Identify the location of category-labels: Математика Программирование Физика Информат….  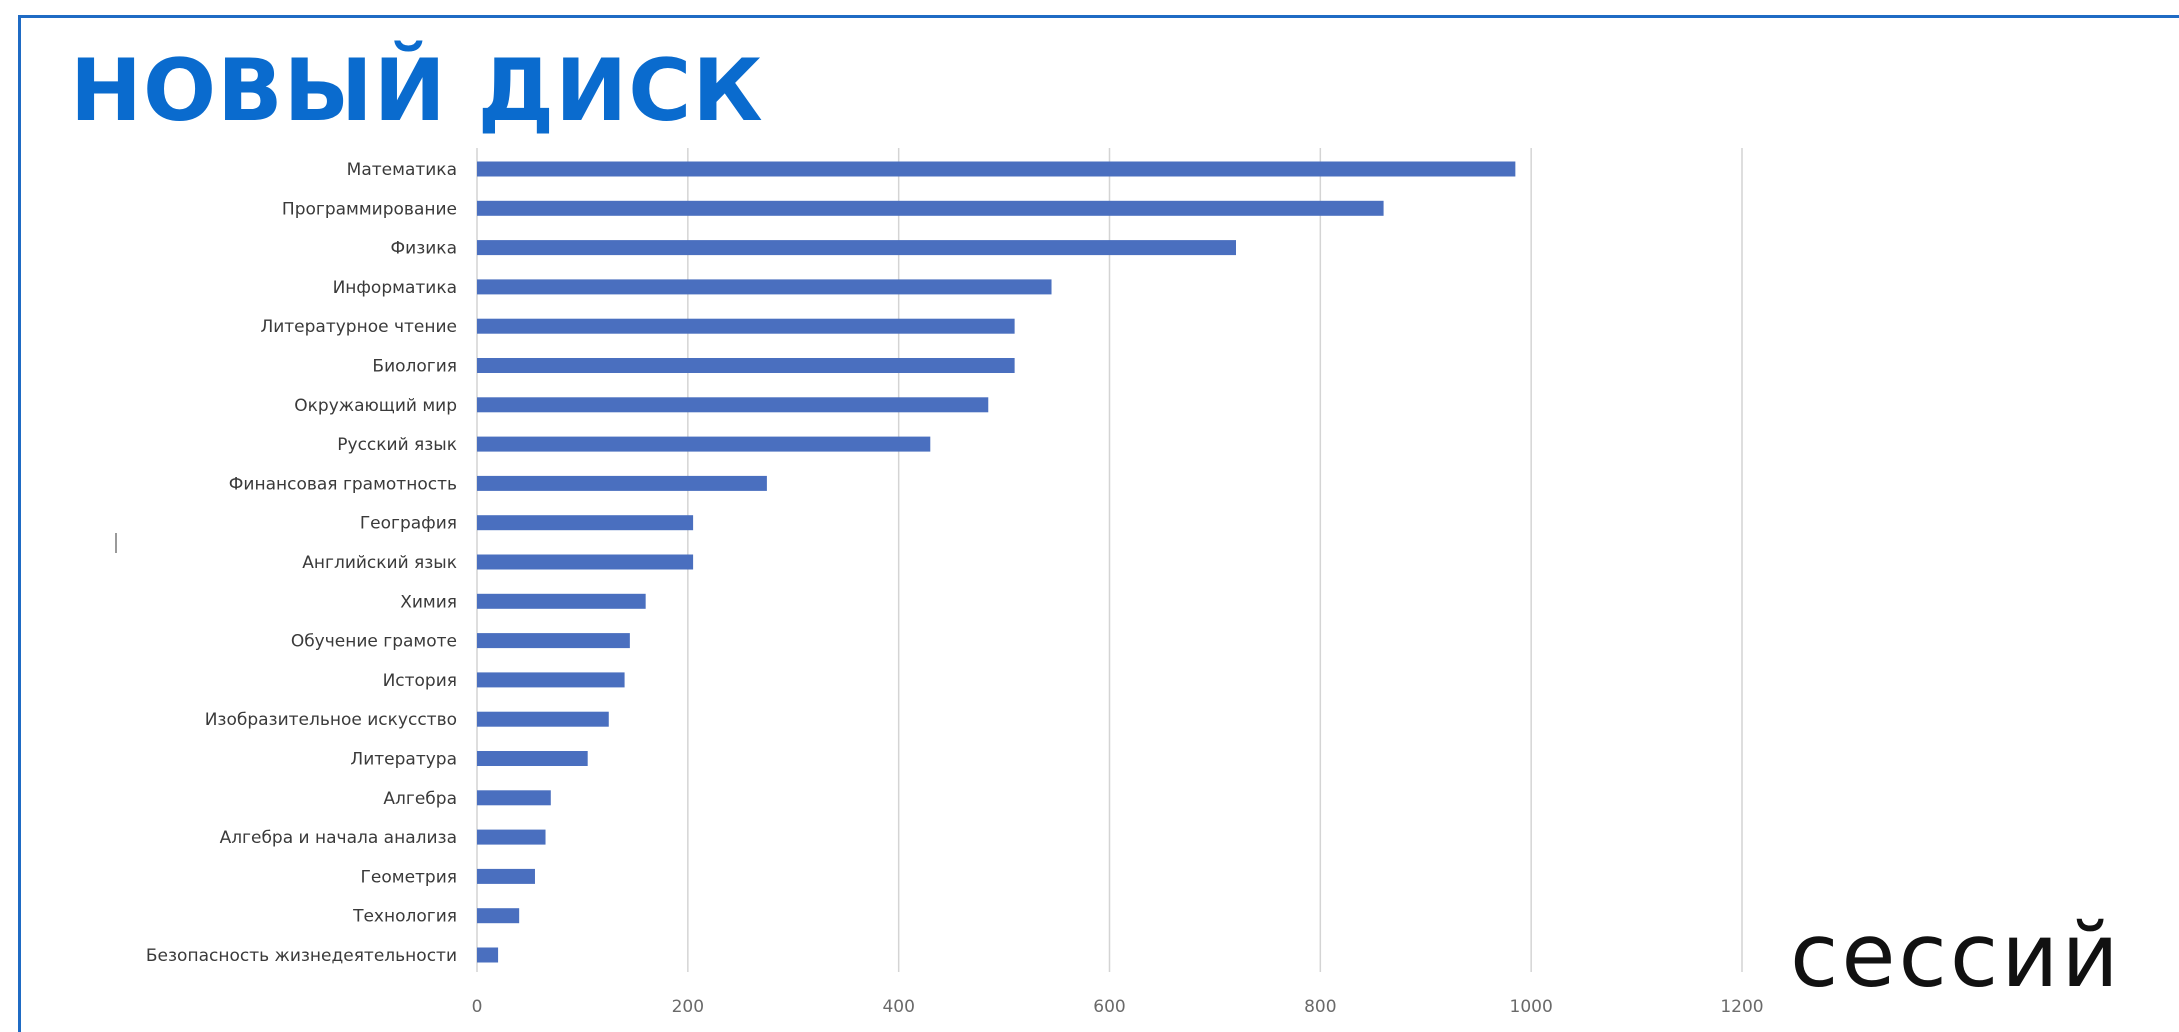
(301, 563).